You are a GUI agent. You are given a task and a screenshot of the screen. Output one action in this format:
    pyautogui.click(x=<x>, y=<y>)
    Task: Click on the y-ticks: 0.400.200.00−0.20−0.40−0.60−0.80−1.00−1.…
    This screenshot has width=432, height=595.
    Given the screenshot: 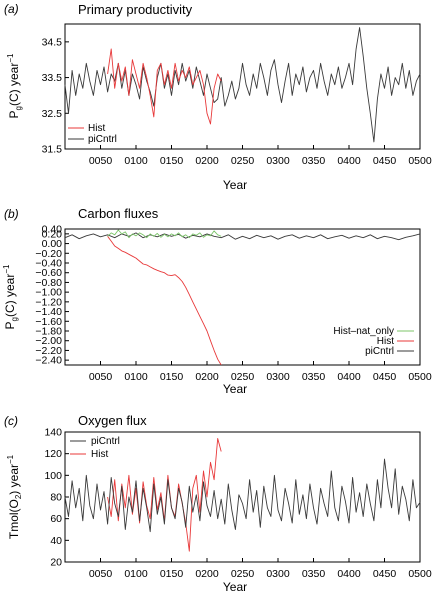 What is the action you would take?
    pyautogui.click(x=52, y=295)
    